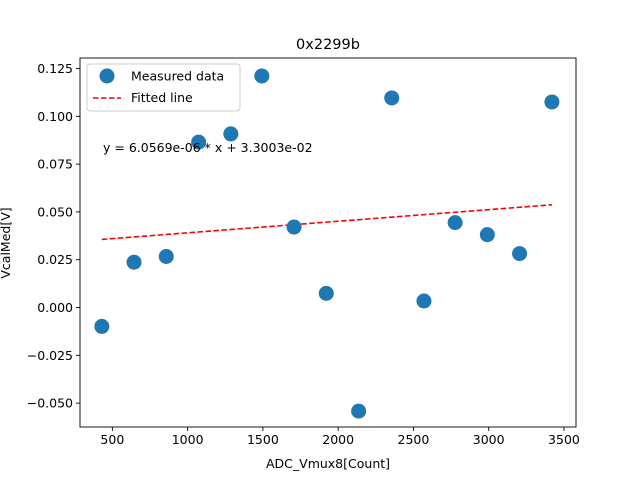  What do you see at coordinates (55, 116) in the screenshot?
I see `y-tick-label: 0.100` at bounding box center [55, 116].